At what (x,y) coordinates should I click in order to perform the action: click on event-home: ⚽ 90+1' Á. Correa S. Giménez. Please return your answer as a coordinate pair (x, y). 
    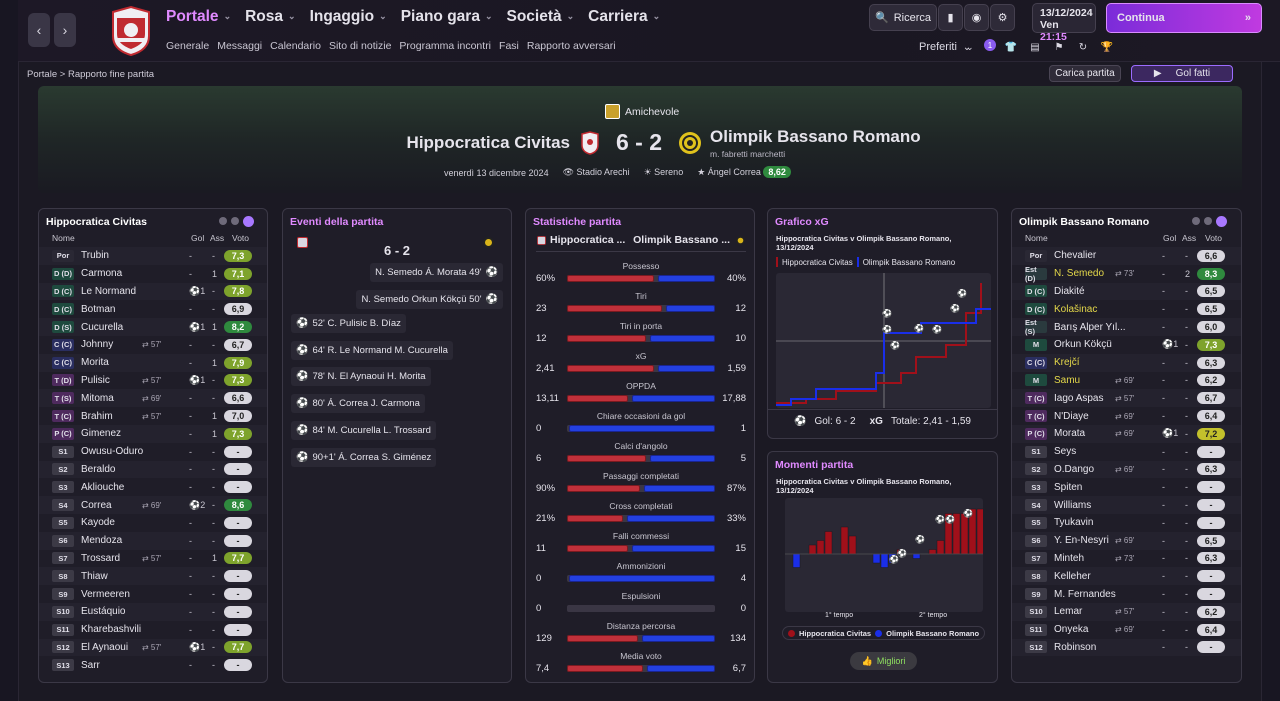
    Looking at the image, I should click on (364, 457).